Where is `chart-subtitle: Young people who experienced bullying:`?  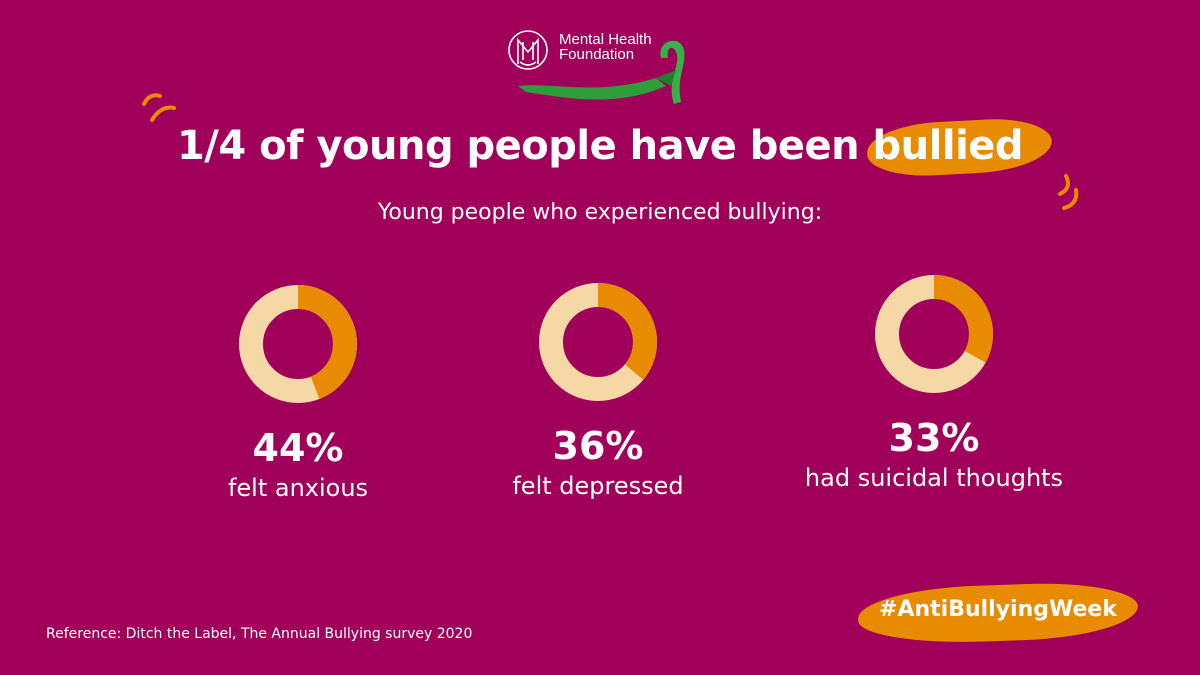 chart-subtitle: Young people who experienced bullying: is located at coordinates (600, 212).